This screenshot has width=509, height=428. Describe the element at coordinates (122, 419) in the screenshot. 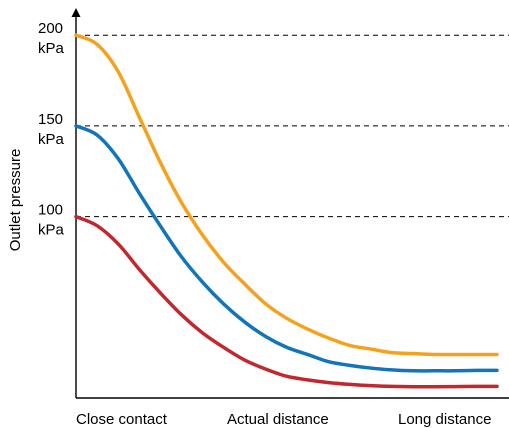

I see `x-tick-label-close-contact: Close contact` at that location.